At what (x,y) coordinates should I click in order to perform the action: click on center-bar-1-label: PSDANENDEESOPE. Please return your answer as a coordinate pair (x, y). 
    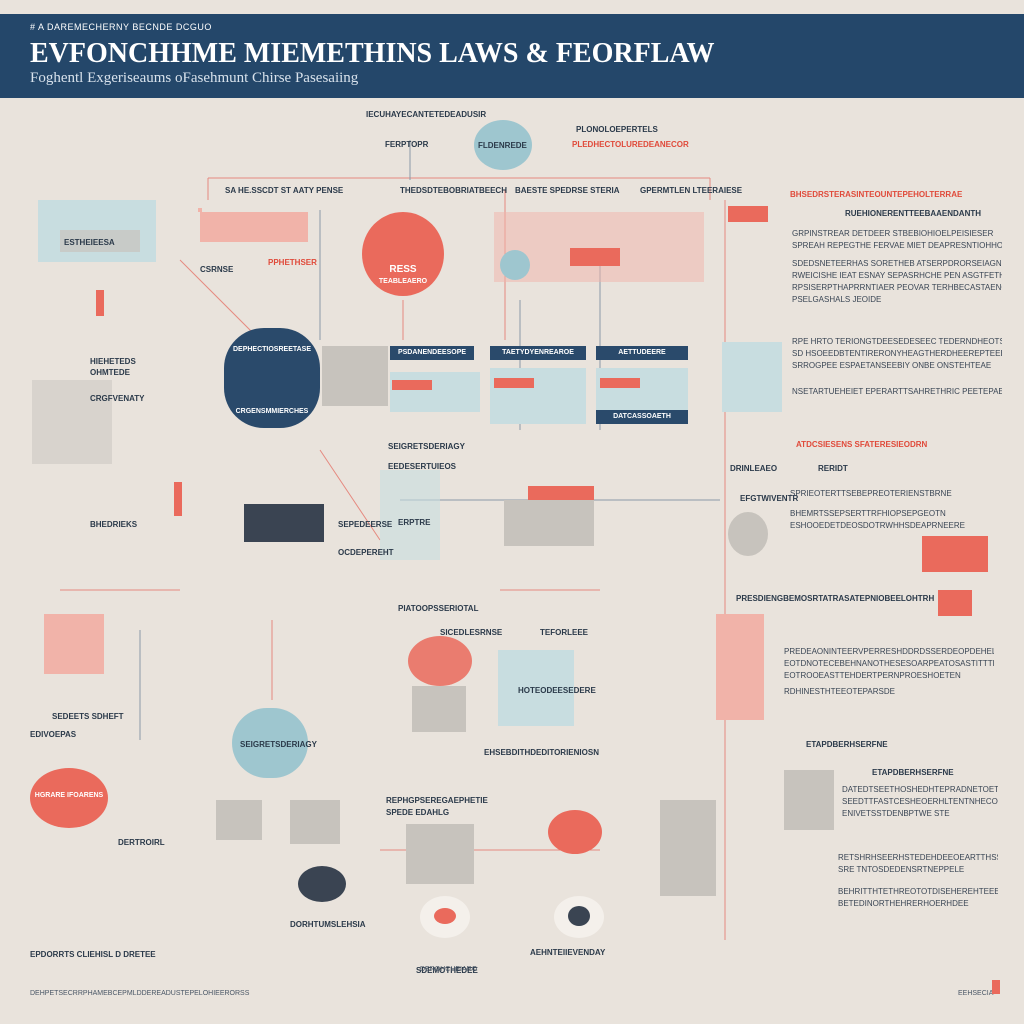
    Looking at the image, I should click on (432, 352).